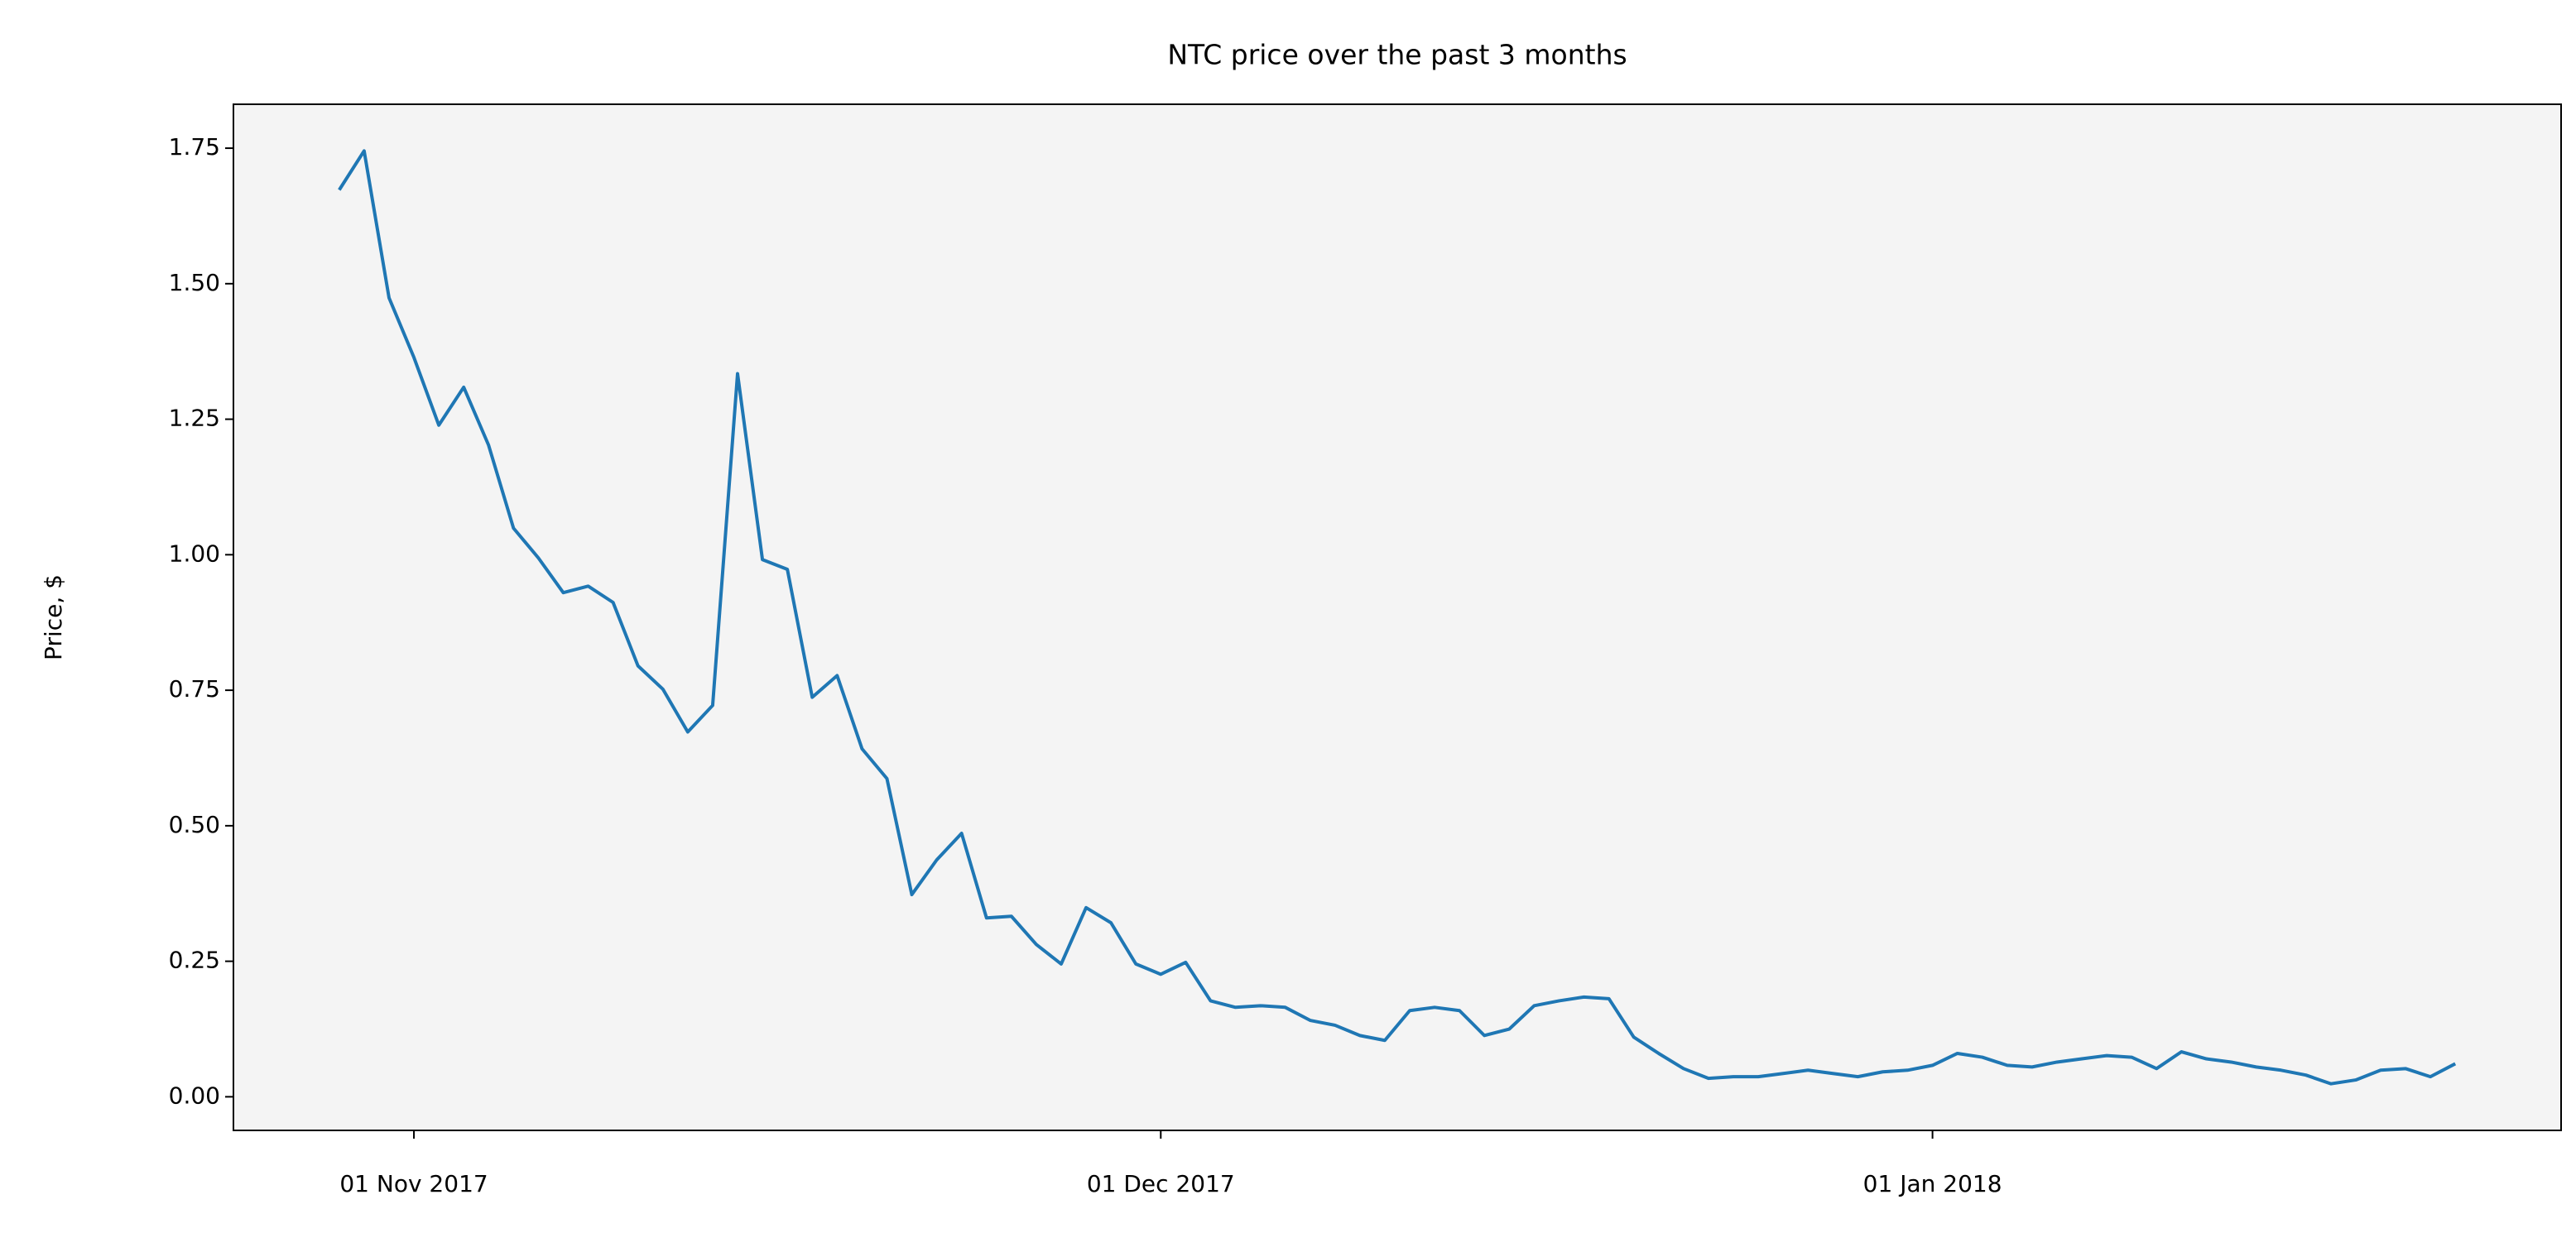 The width and height of the screenshot is (2576, 1233). What do you see at coordinates (194, 960) in the screenshot?
I see `y-tick-label: 0.25` at bounding box center [194, 960].